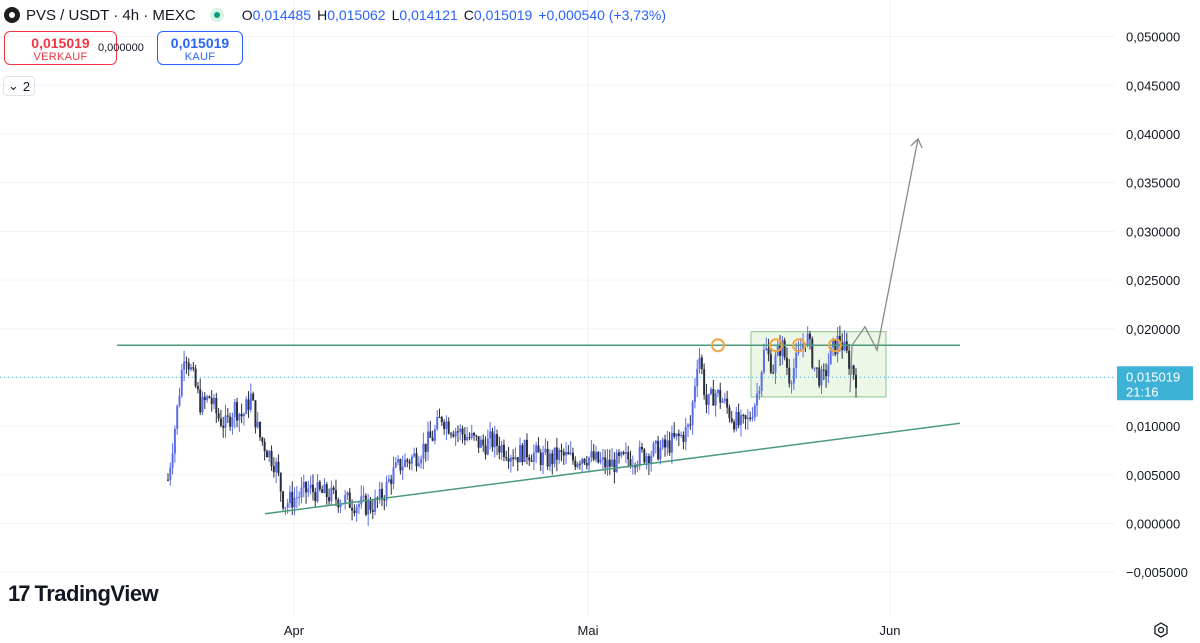 This screenshot has width=1200, height=643. Describe the element at coordinates (818, 364) in the screenshot. I see `consolidation-box` at that location.